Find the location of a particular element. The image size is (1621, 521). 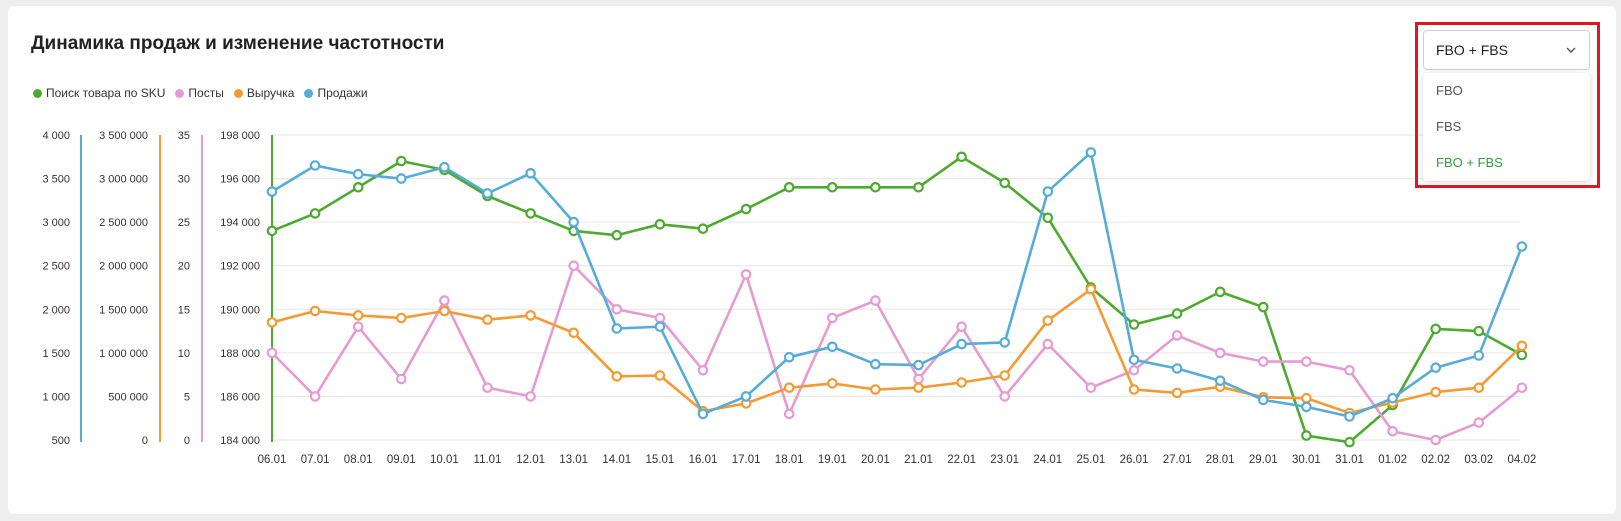

legend-item-sales: Продажи is located at coordinates (336, 93).